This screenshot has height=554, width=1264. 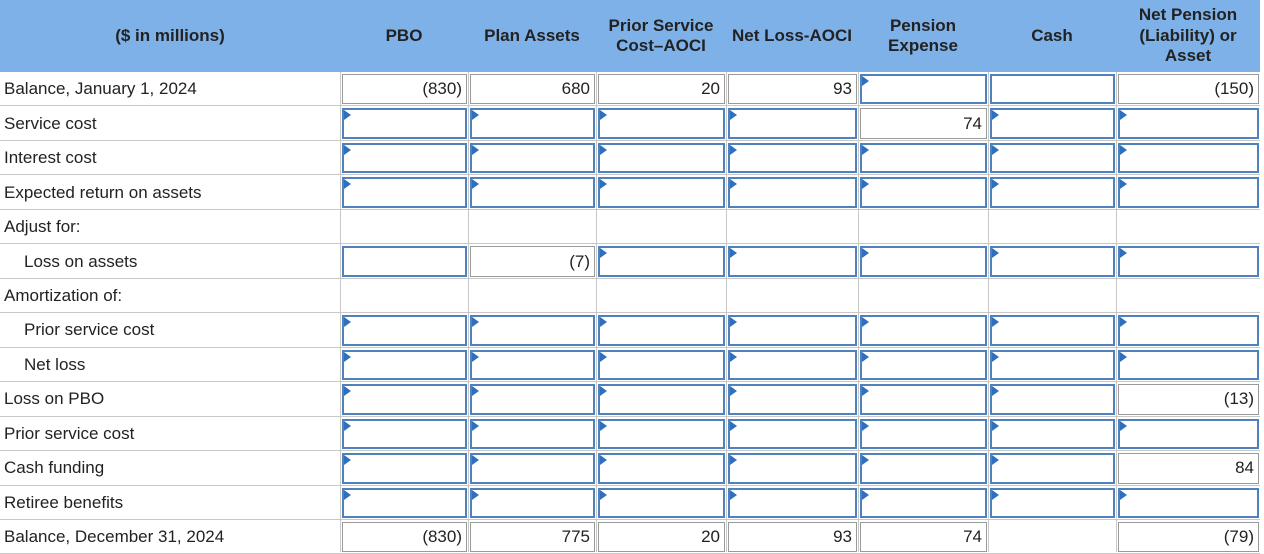 What do you see at coordinates (55, 364) in the screenshot?
I see `row-label: Net loss` at bounding box center [55, 364].